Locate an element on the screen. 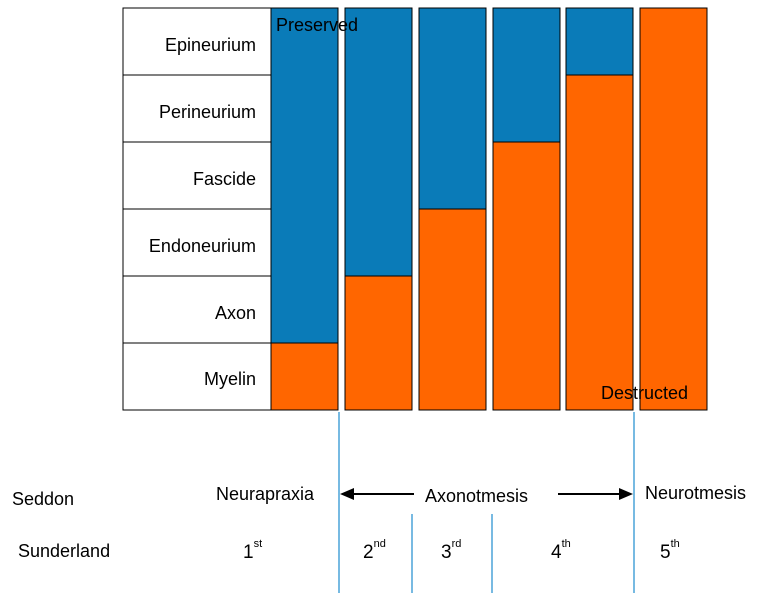  seddon-label: Seddon is located at coordinates (43, 499).